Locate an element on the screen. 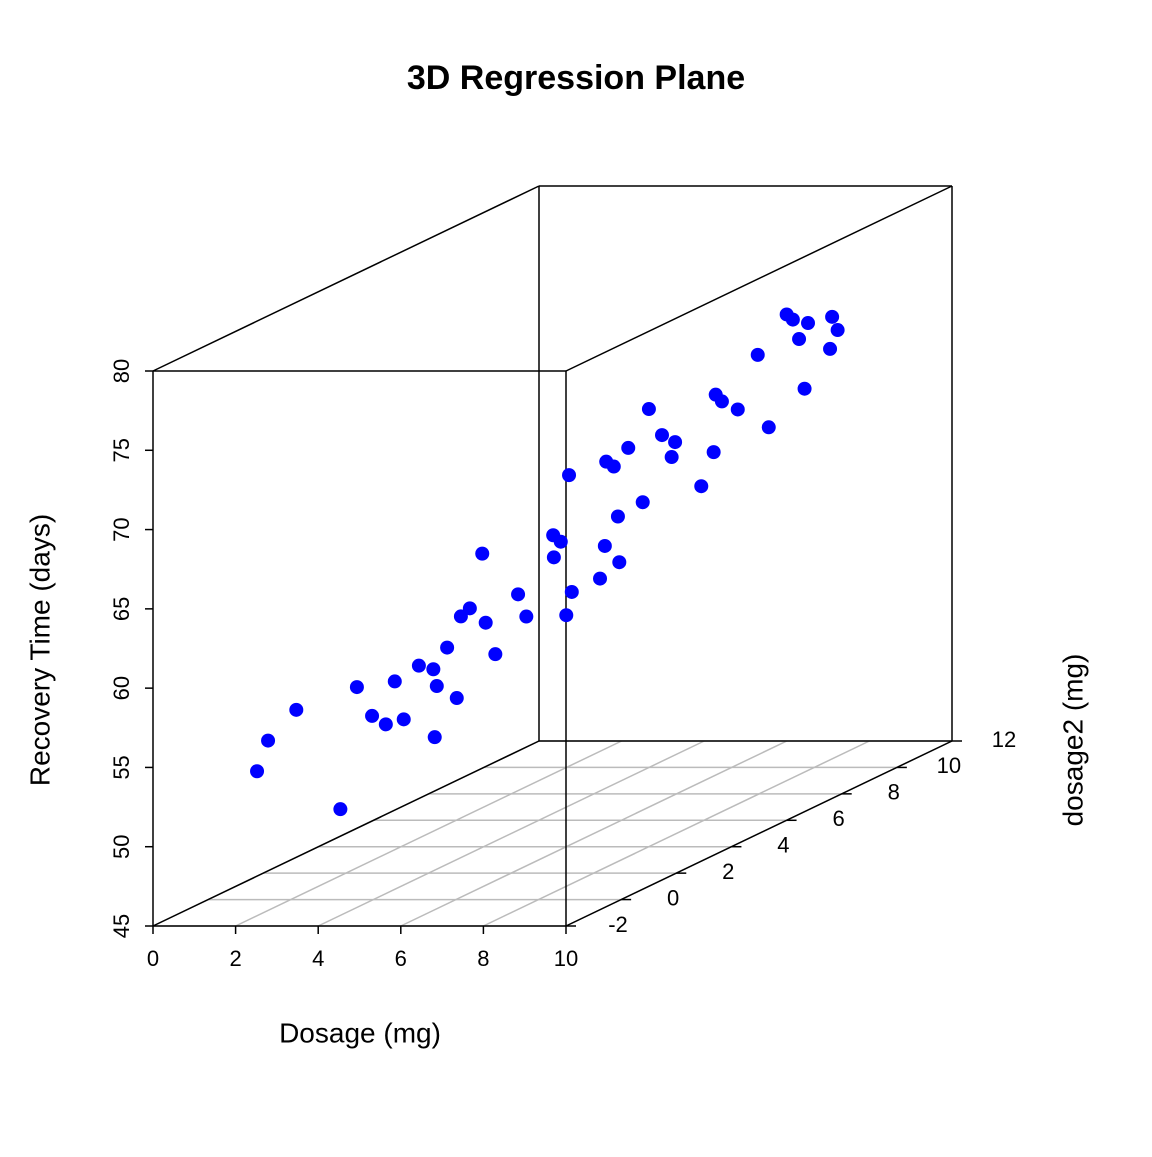 The image size is (1152, 1157). z-tick-label: 75 is located at coordinates (121, 450).